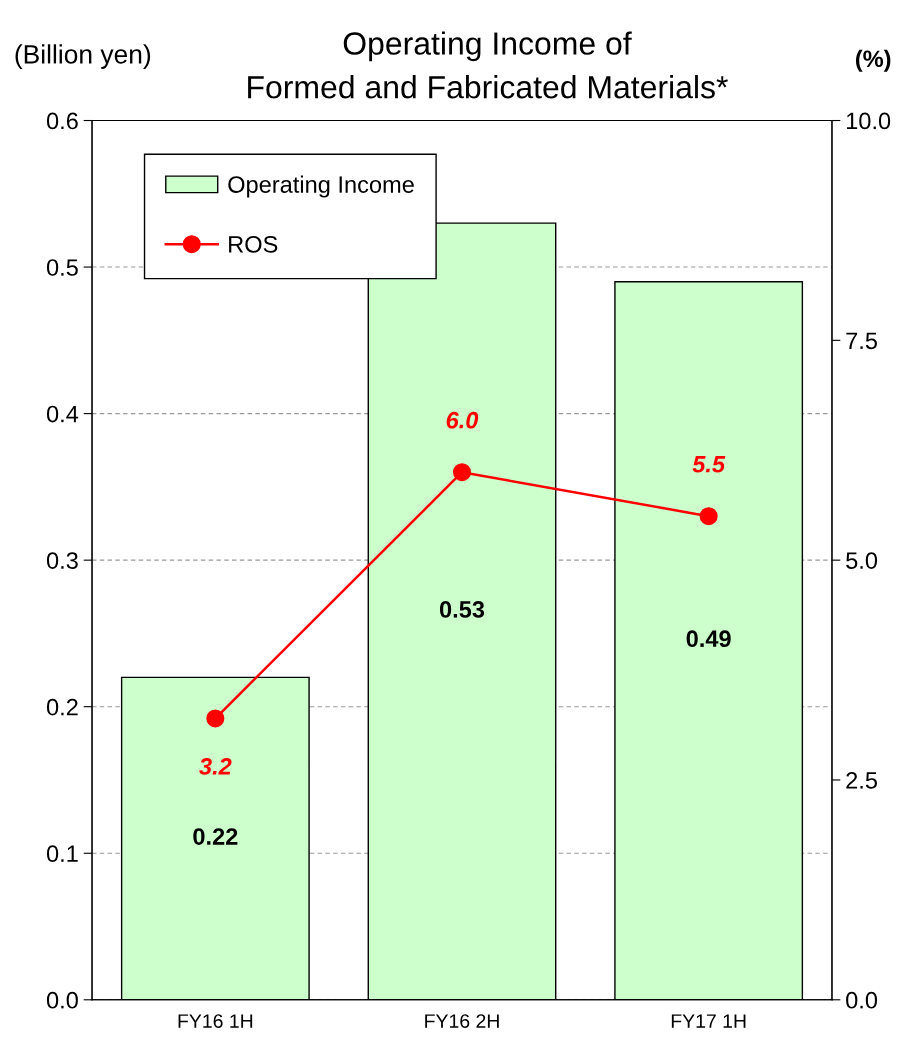 The height and width of the screenshot is (1048, 924). Describe the element at coordinates (861, 780) in the screenshot. I see `y2-tick-label: 2.5` at that location.